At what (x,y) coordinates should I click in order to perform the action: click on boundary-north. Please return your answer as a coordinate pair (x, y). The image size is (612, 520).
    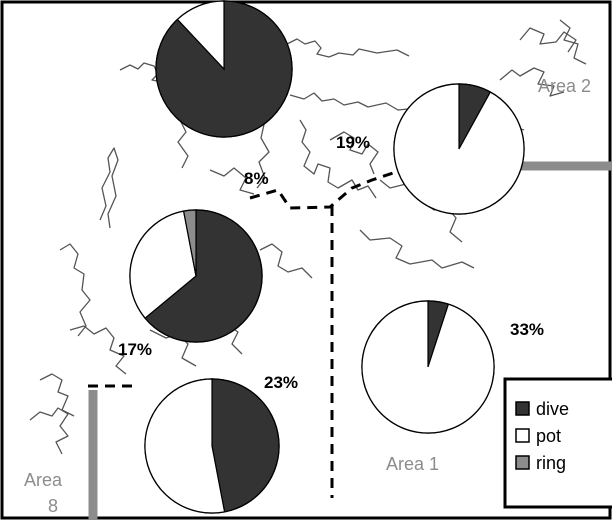
    Looking at the image, I should click on (323, 190).